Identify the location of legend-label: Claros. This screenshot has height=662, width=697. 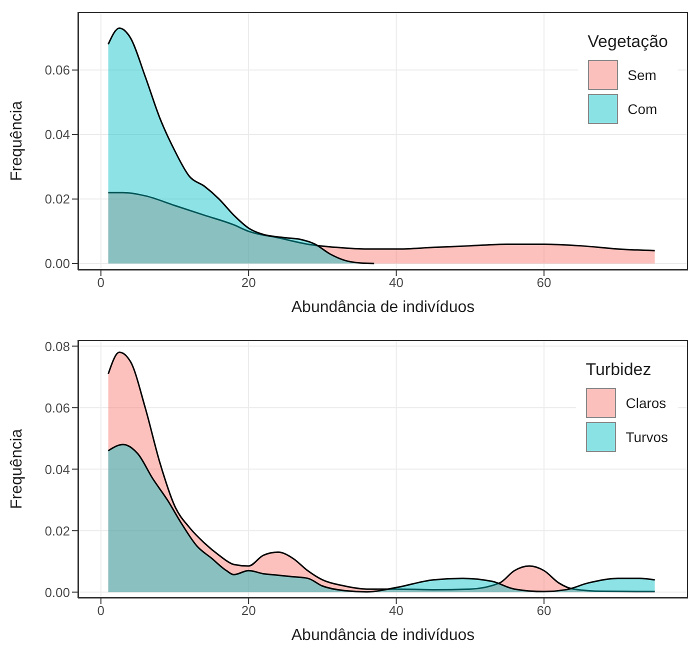
(646, 403).